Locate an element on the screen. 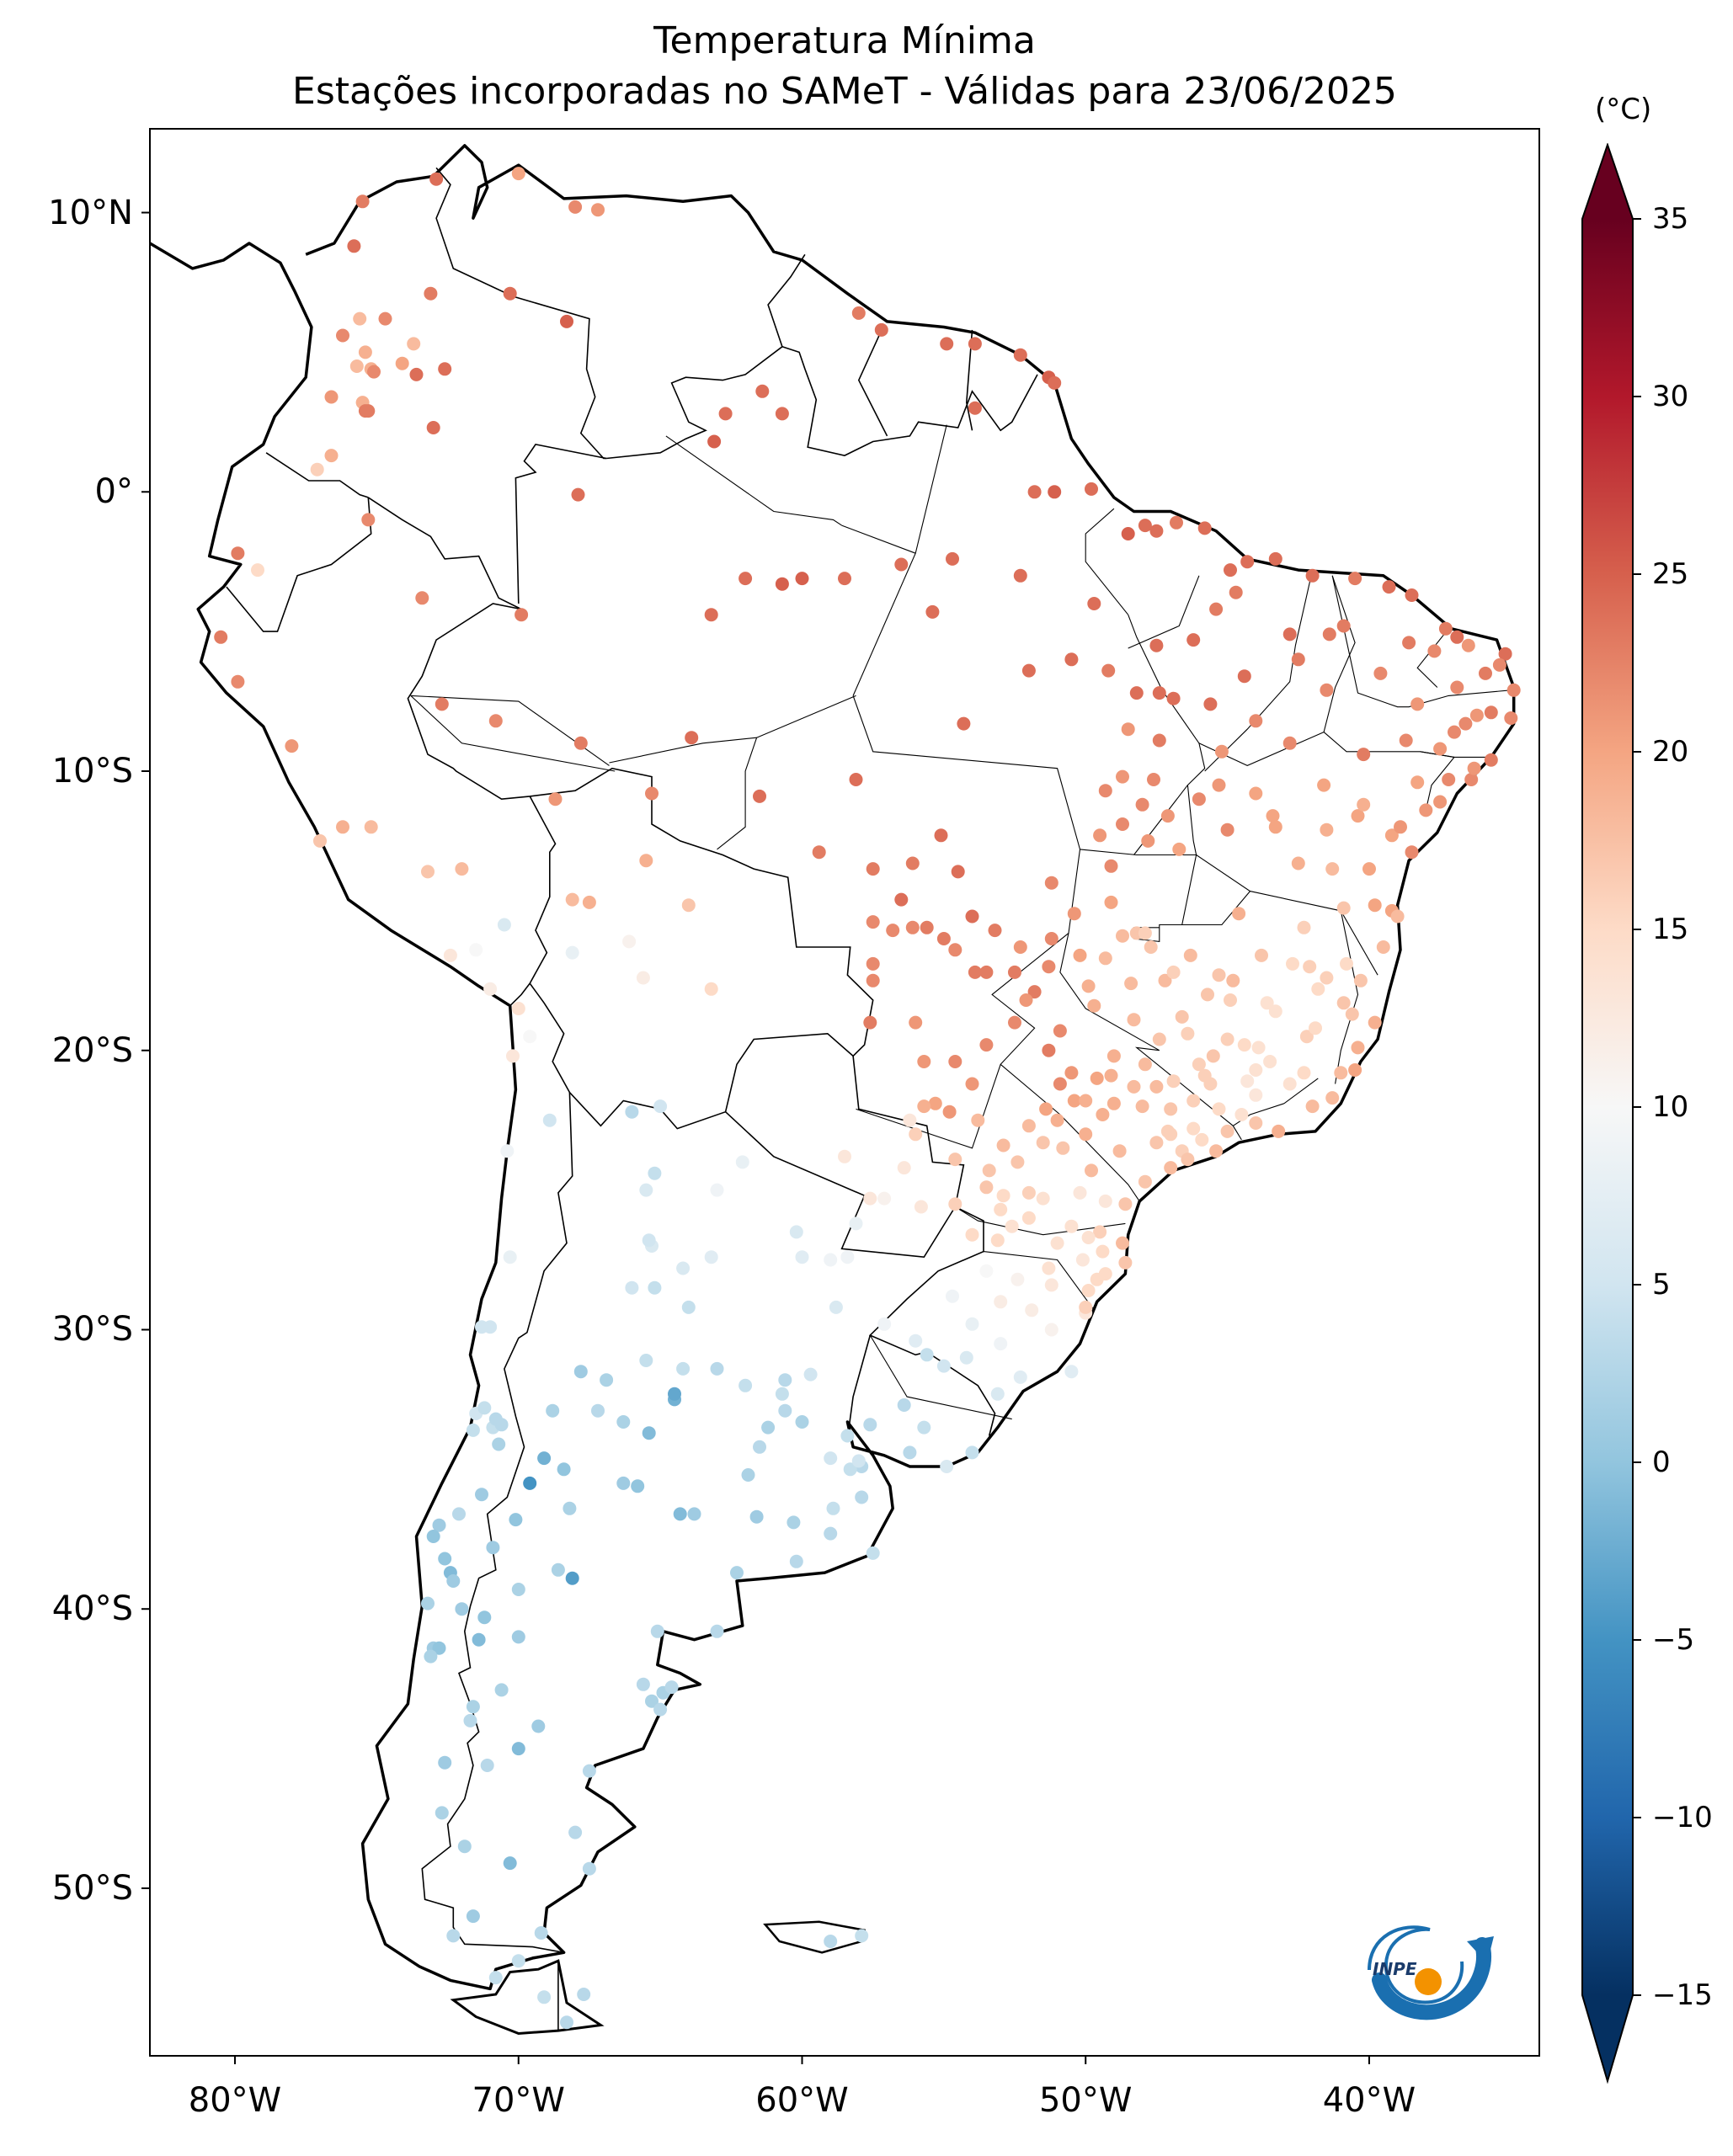 The image size is (1733, 2156). colorbar-tick-label: −5 is located at coordinates (1673, 1640).